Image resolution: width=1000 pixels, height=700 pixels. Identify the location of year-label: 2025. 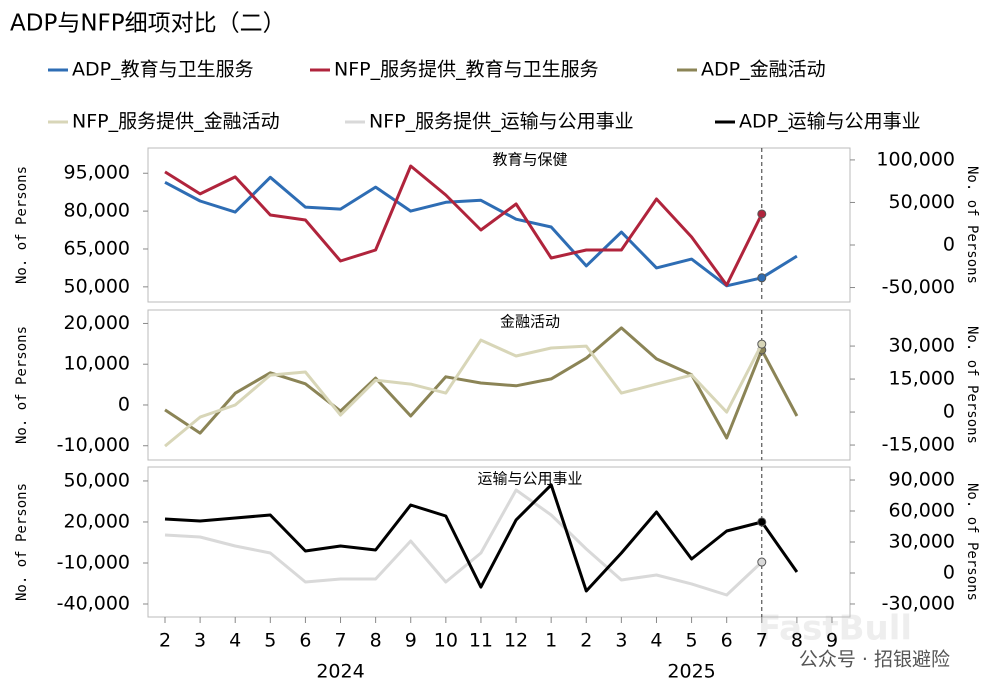
(691, 672).